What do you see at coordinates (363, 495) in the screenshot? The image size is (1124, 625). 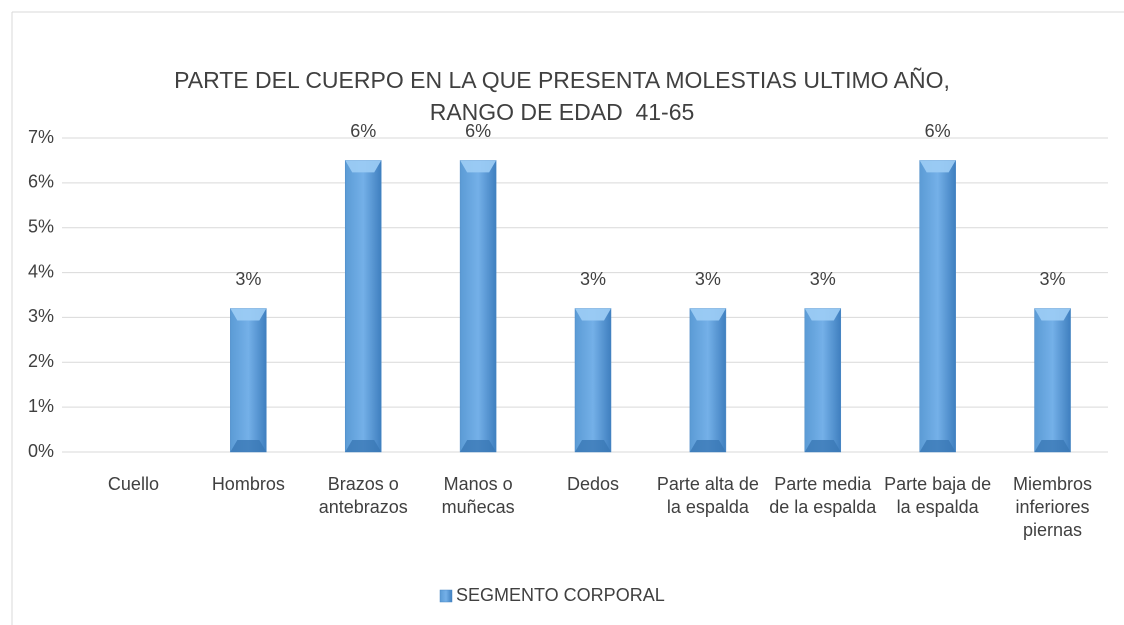 I see `x-tick-label: Brazos o antebrazos` at bounding box center [363, 495].